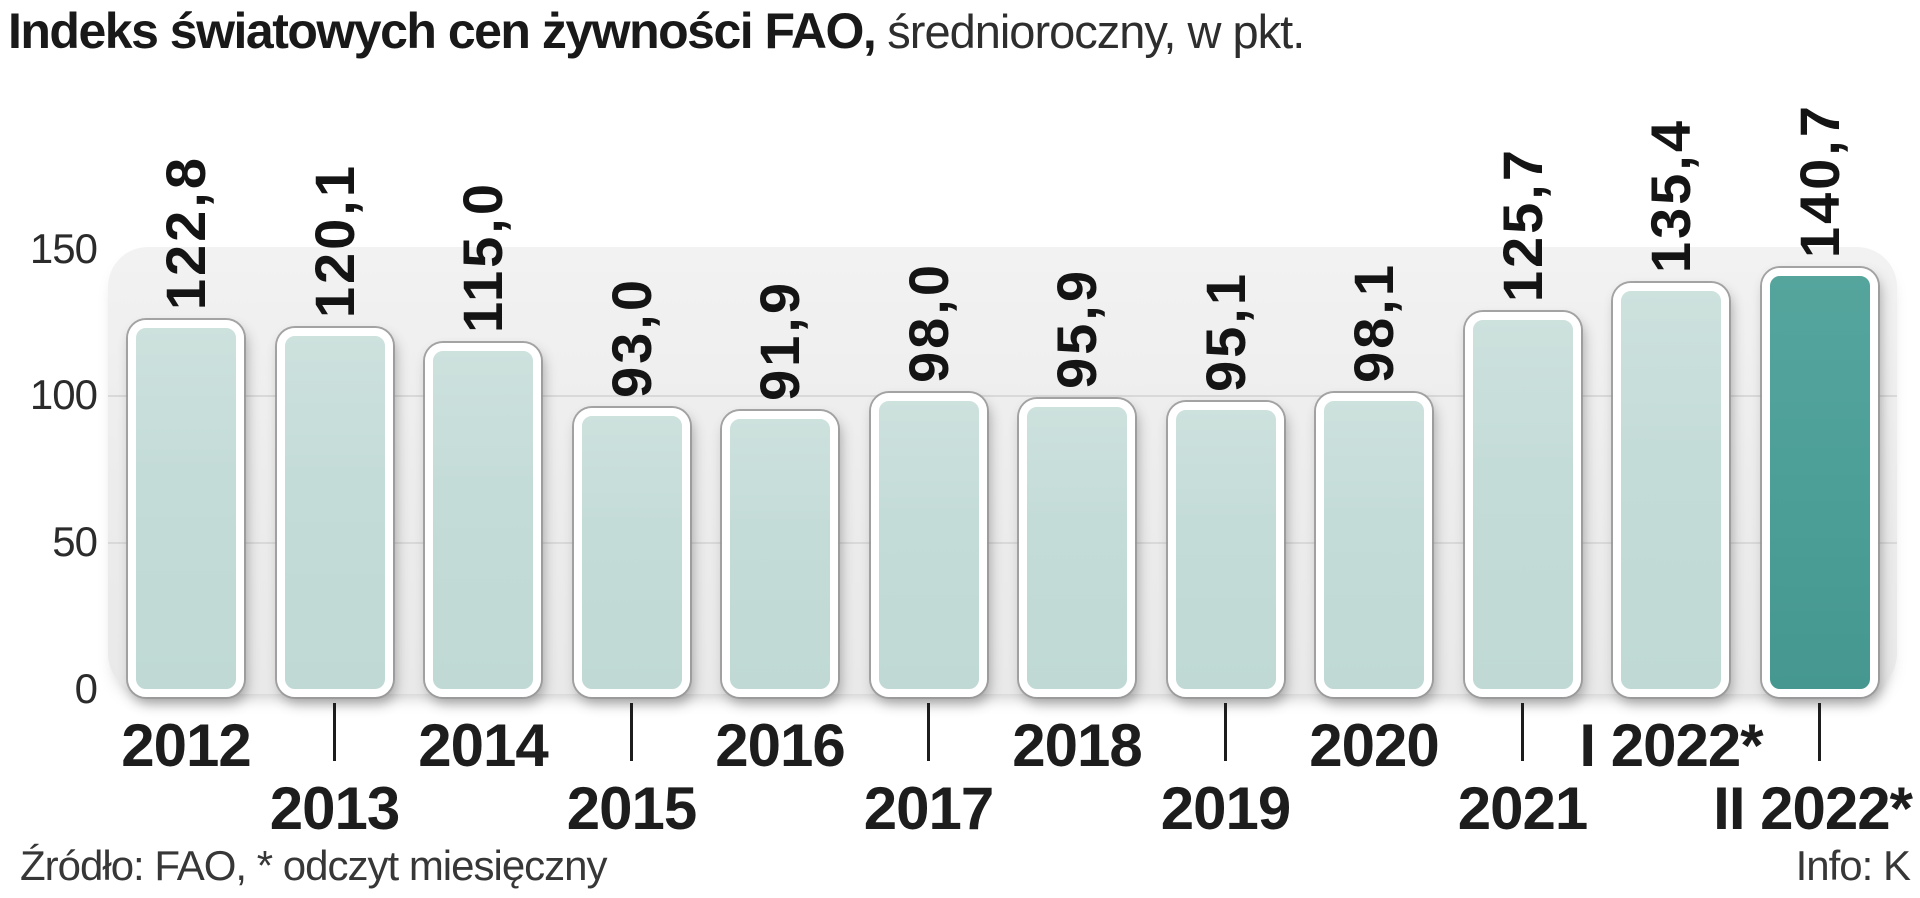 This screenshot has height=898, width=1920. Describe the element at coordinates (1373, 322) in the screenshot. I see `value-label-2020: 98,1` at that location.